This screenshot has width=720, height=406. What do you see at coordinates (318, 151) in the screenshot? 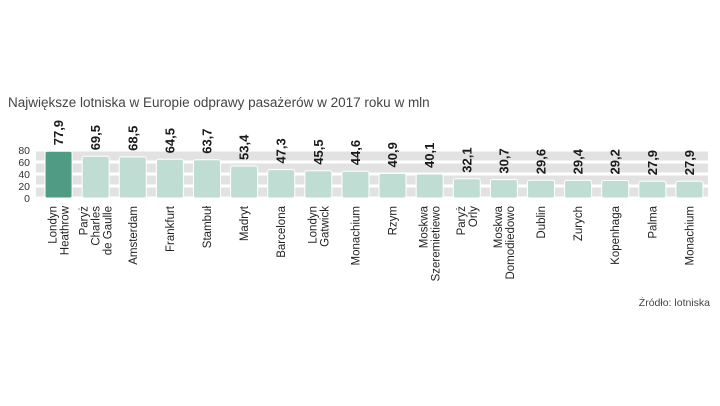
I see `value-label: 45,5` at bounding box center [318, 151].